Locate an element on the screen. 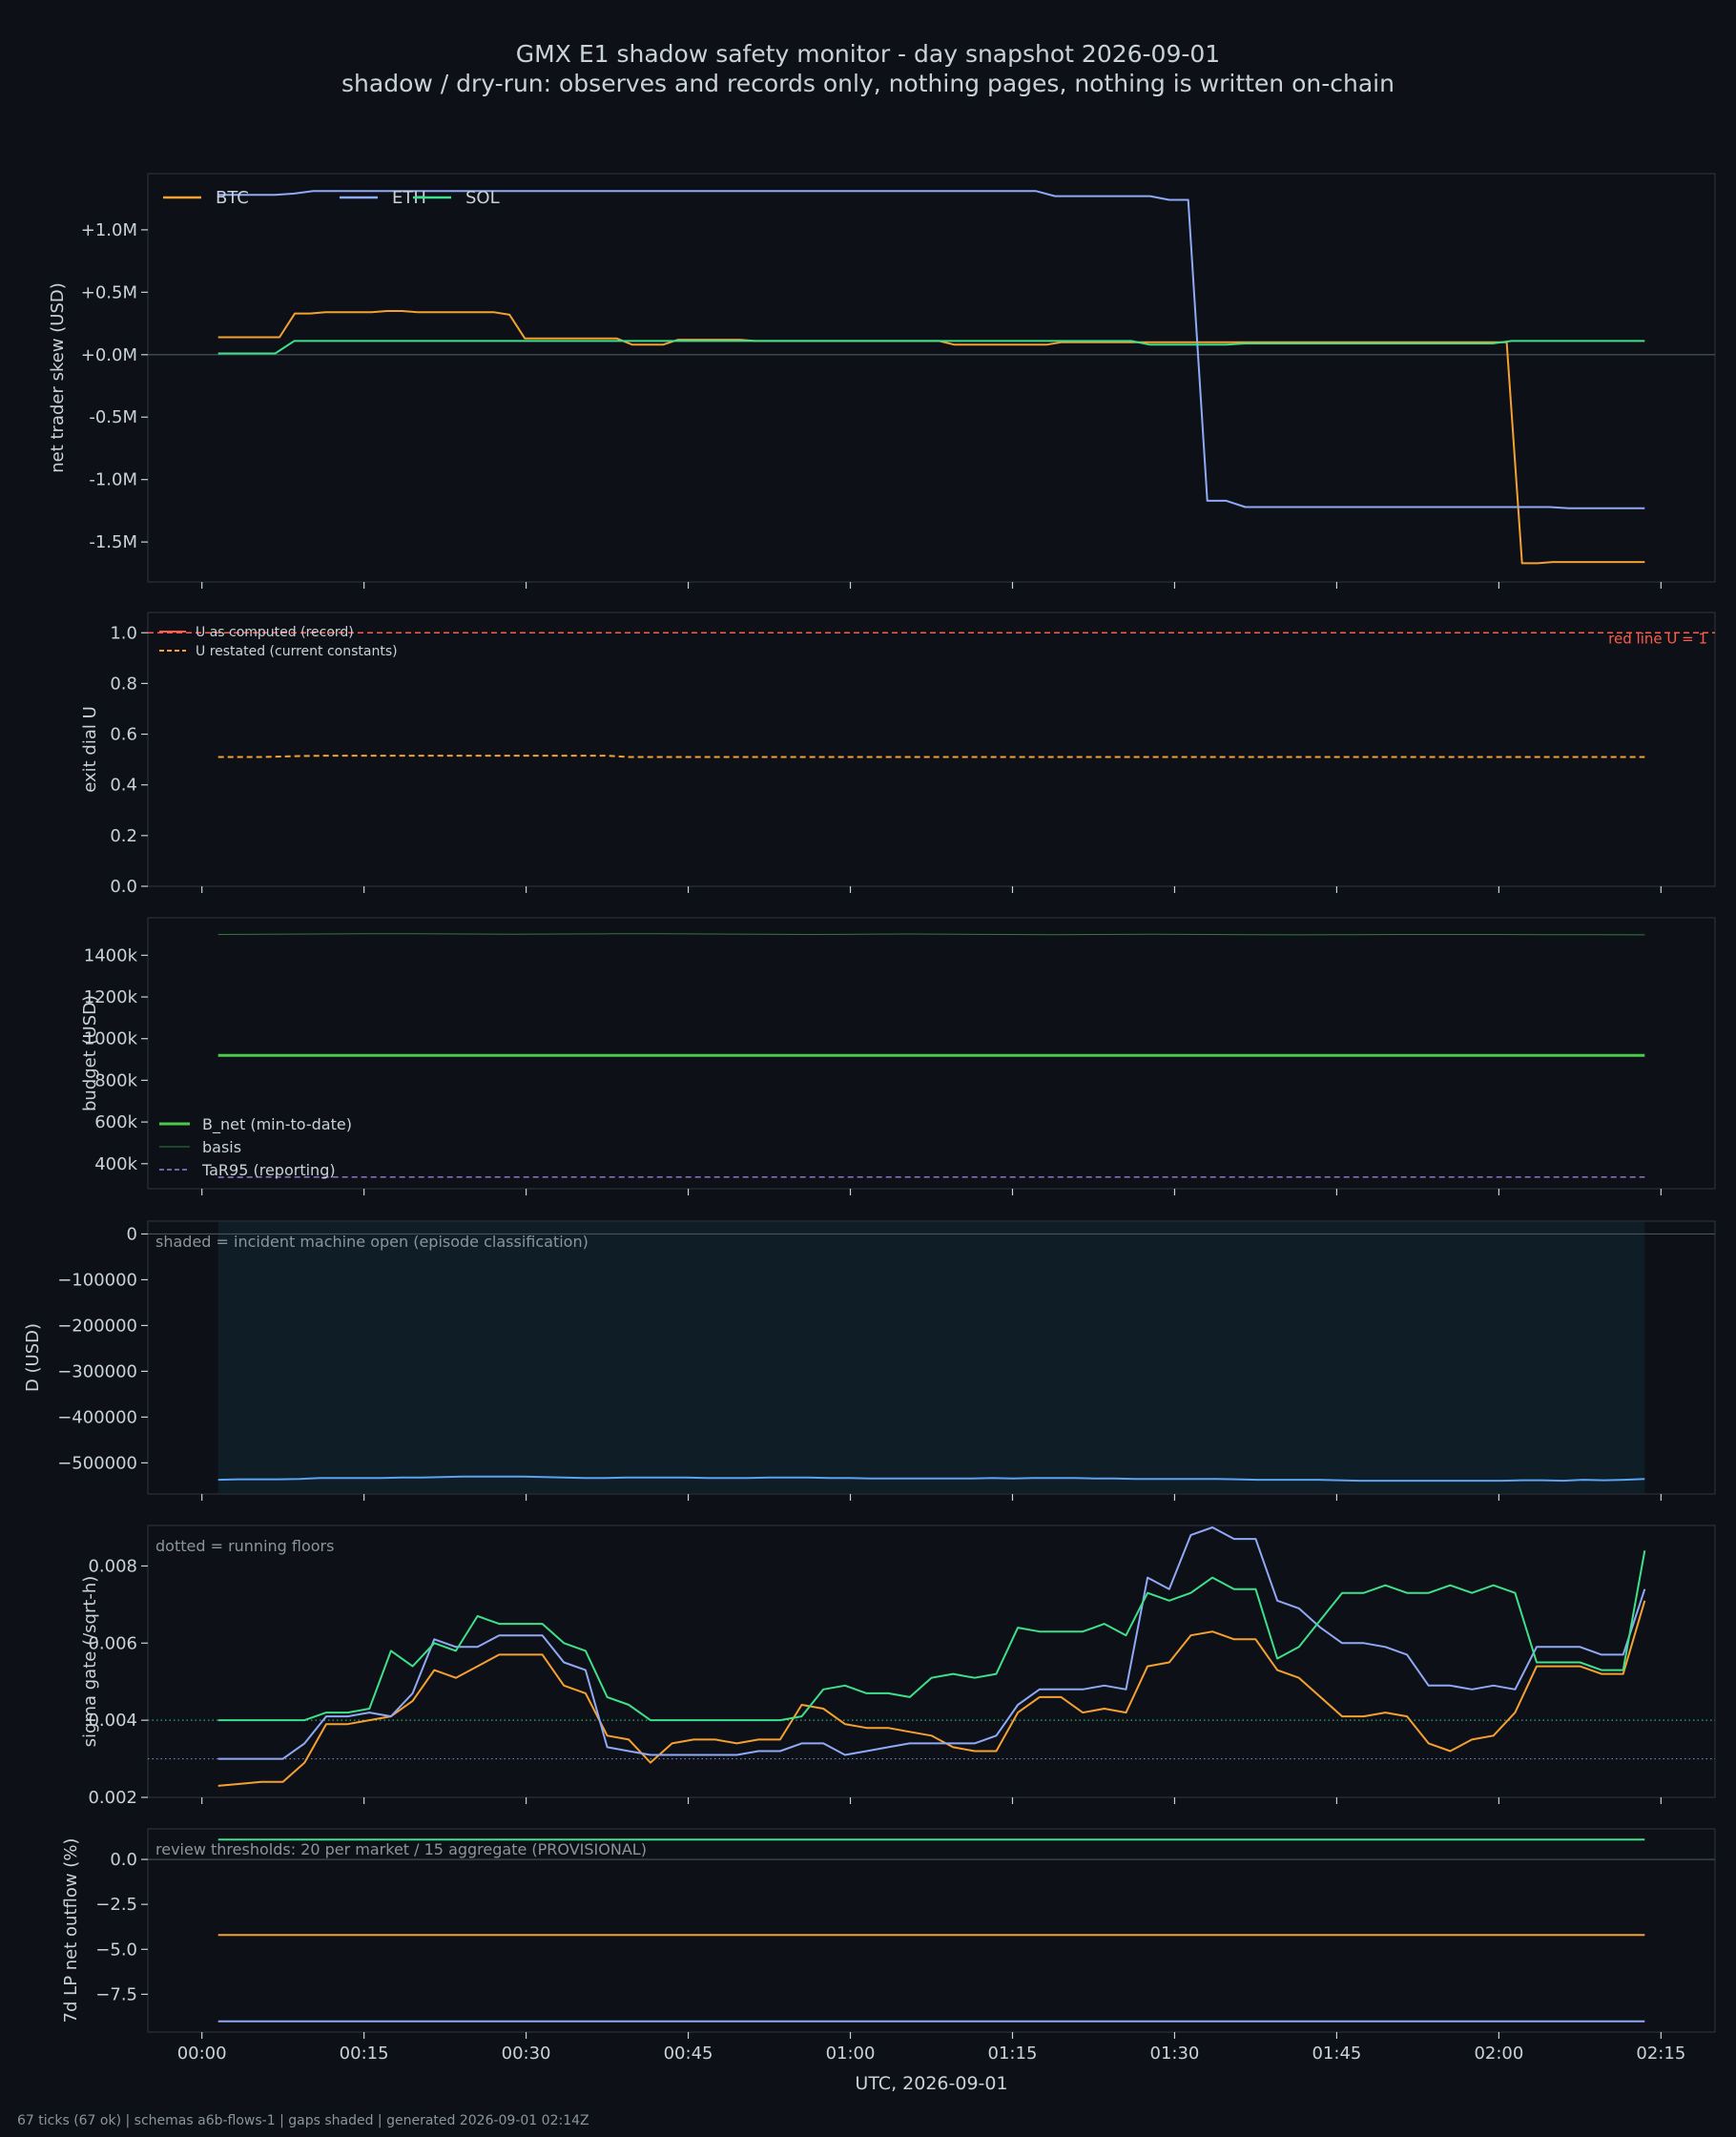 The width and height of the screenshot is (1736, 2137). y-axis-label: exit dial U is located at coordinates (90, 749).